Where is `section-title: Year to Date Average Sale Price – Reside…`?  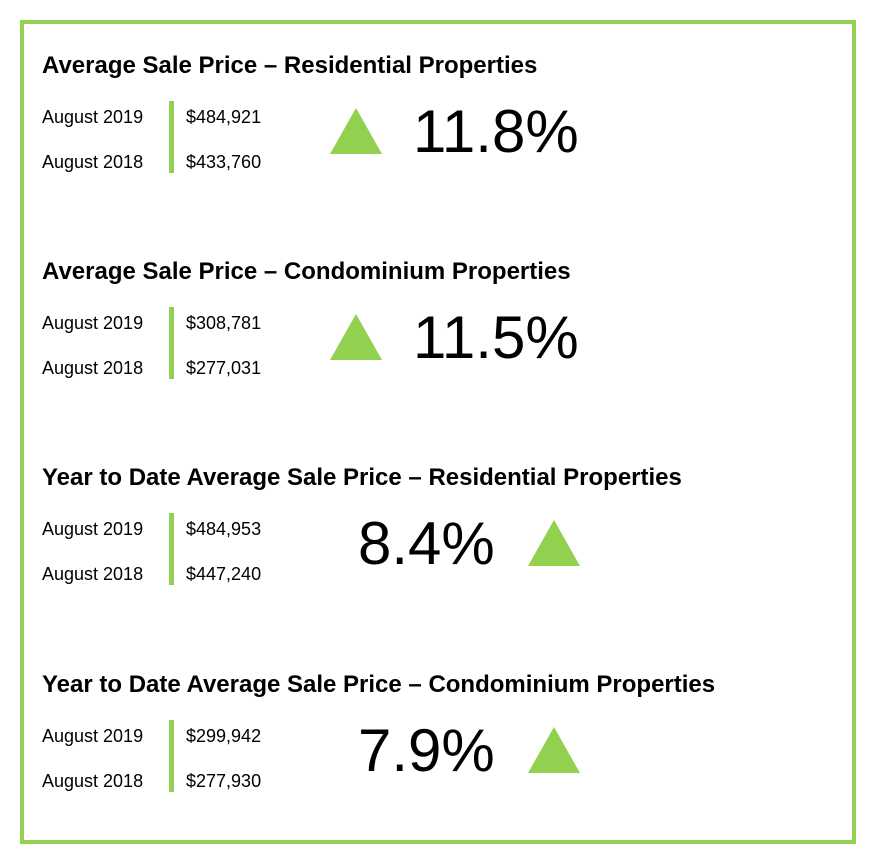 section-title: Year to Date Average Sale Price – Reside… is located at coordinates (362, 477).